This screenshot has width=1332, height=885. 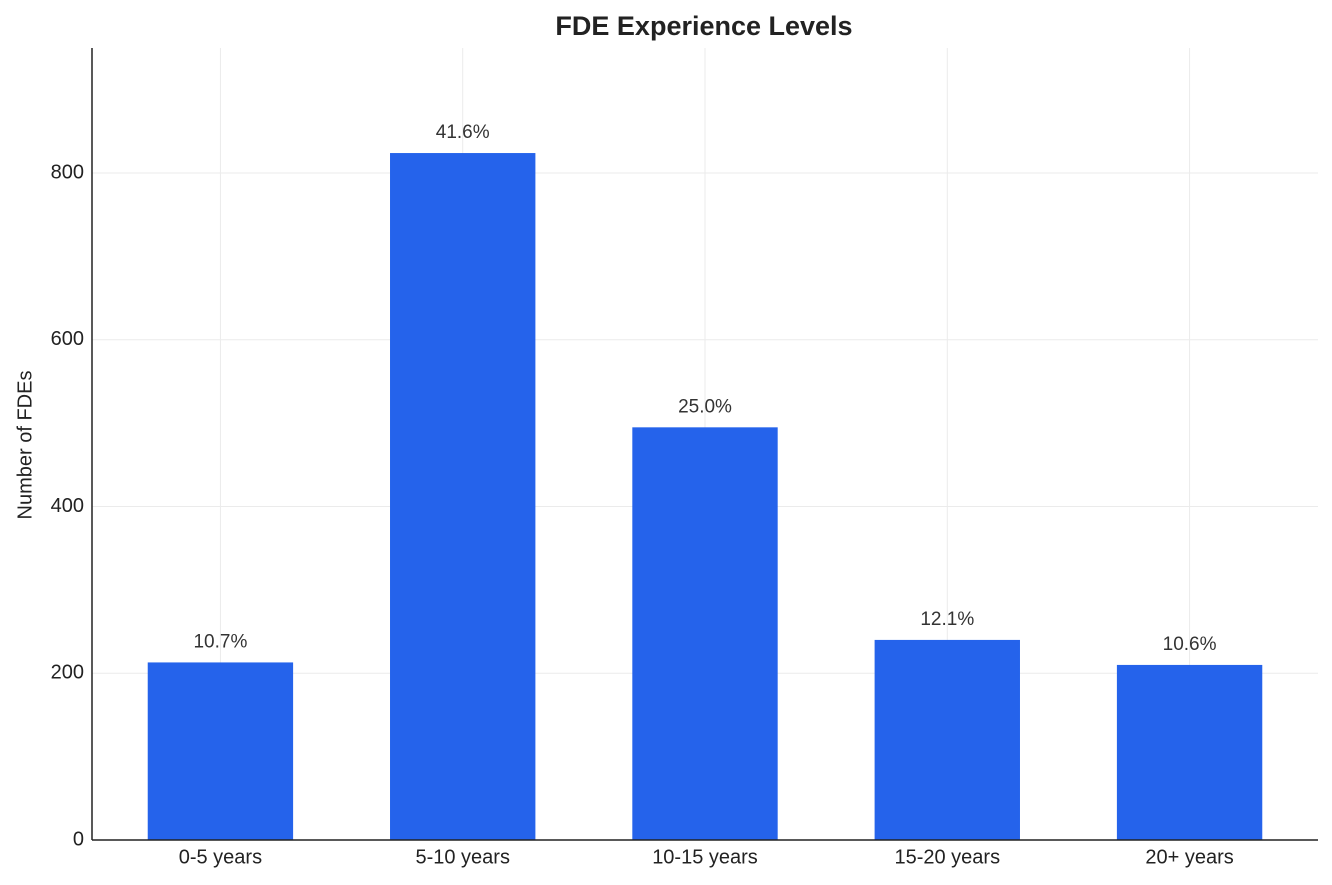 What do you see at coordinates (463, 132) in the screenshot?
I see `bar-label: 41.6%` at bounding box center [463, 132].